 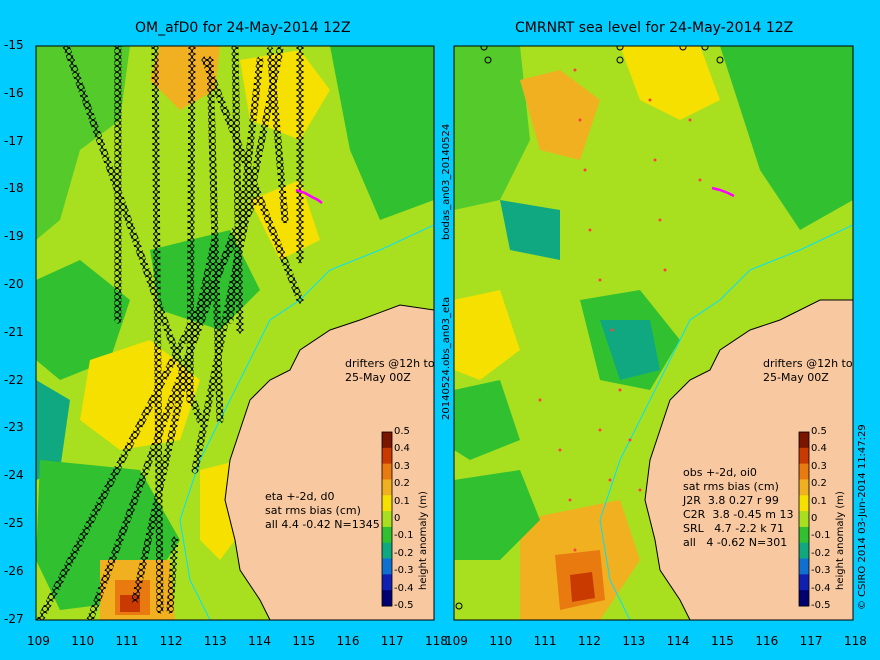 What do you see at coordinates (14, 45) in the screenshot?
I see `lat-tick: -15` at bounding box center [14, 45].